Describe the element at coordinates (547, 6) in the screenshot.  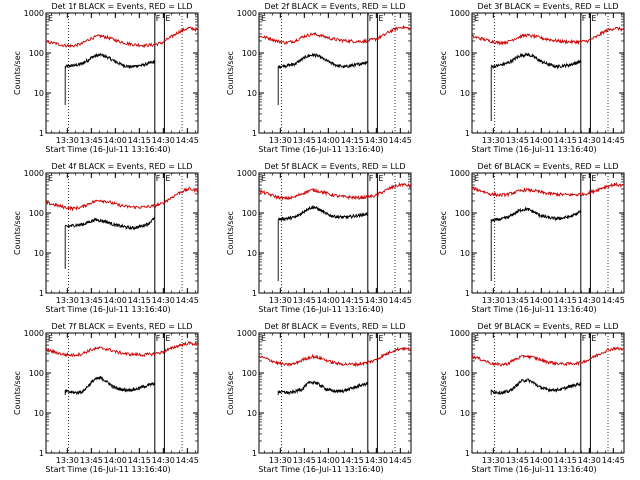
I see `chart-title: Det 3f BLACK = Events, RED = LLD` at that location.